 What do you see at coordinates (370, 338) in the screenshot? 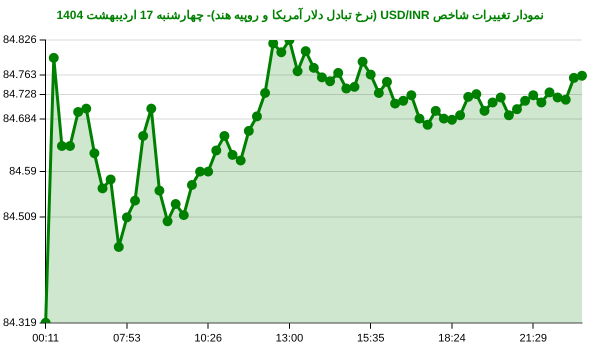
I see `x-tick-label: 15:35` at bounding box center [370, 338].